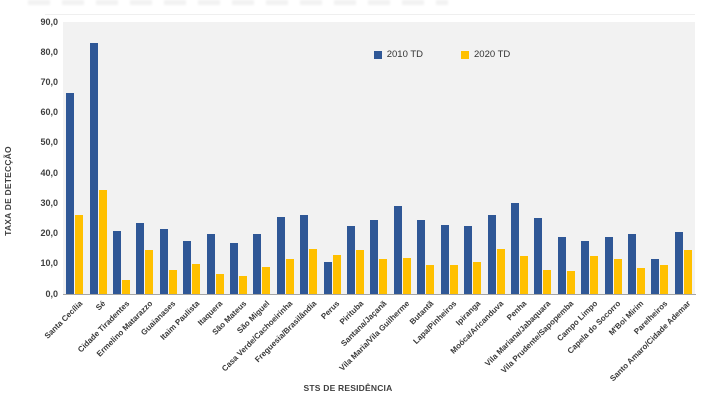 This screenshot has height=419, width=703. What do you see at coordinates (49, 81) in the screenshot?
I see `y-tick-label: 70,0` at bounding box center [49, 81].